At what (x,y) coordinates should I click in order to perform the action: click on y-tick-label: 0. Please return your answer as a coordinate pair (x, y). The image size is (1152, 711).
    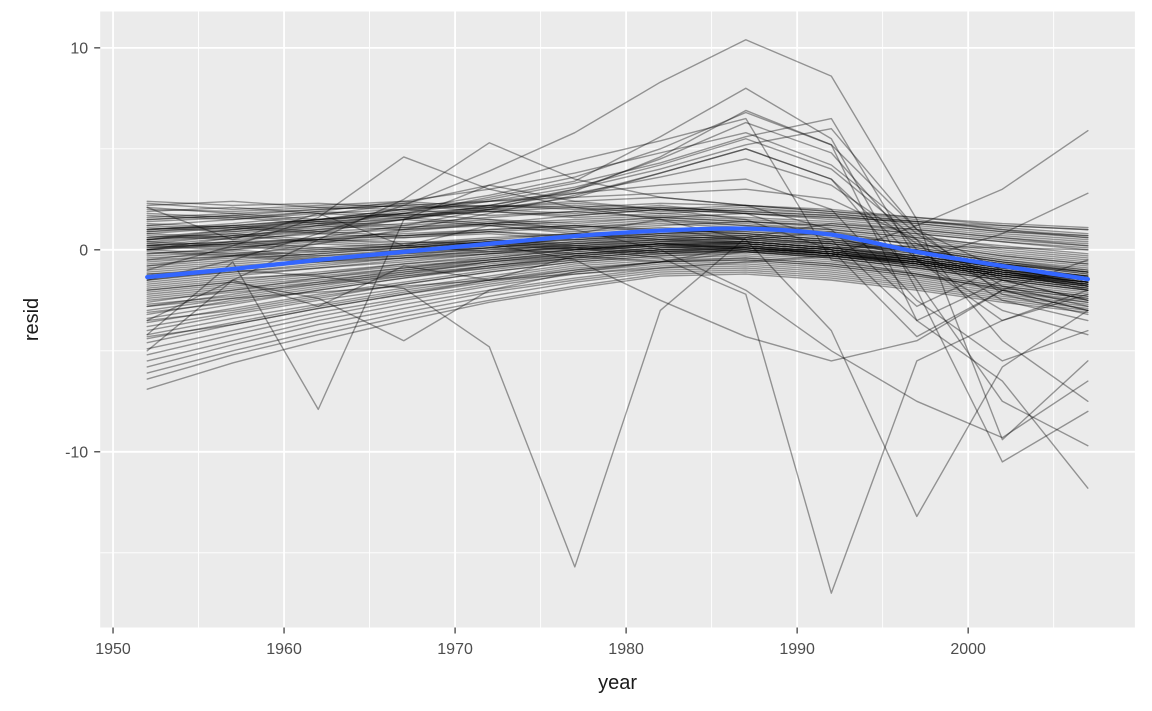
    Looking at the image, I should click on (83, 250).